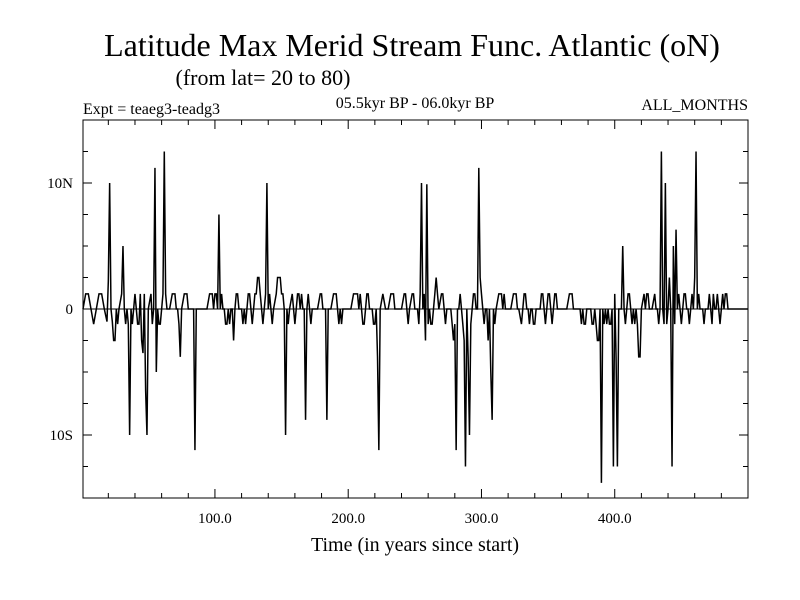 The height and width of the screenshot is (600, 800). Describe the element at coordinates (61, 436) in the screenshot. I see `y-tick-label: 10S` at that location.